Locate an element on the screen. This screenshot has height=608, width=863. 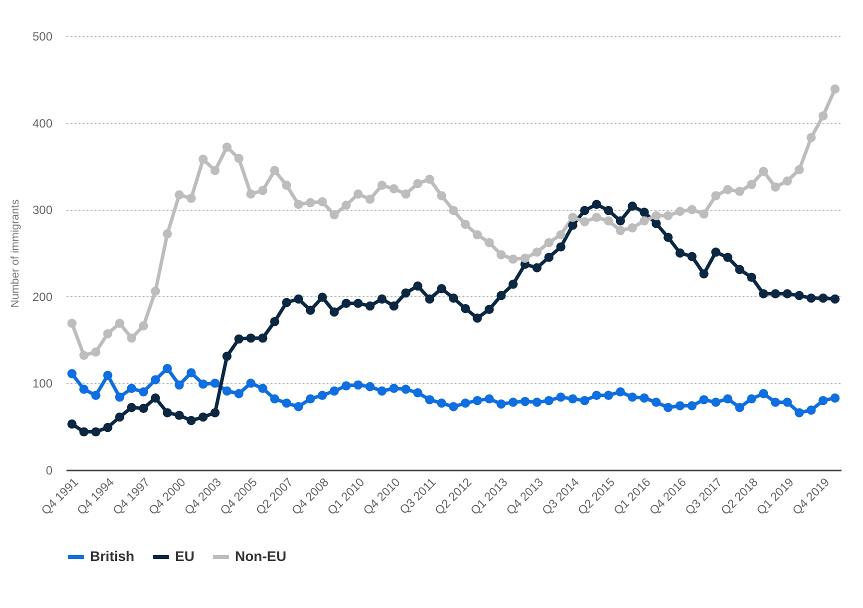
y-axis-title: Number of immigrants is located at coordinates (15, 253).